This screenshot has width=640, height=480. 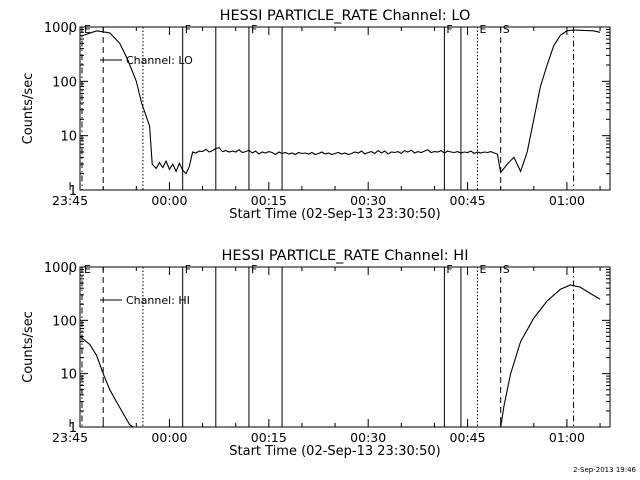 What do you see at coordinates (604, 470) in the screenshot?
I see `footer-timestamp: 2-Sep-2013 19:46` at bounding box center [604, 470].